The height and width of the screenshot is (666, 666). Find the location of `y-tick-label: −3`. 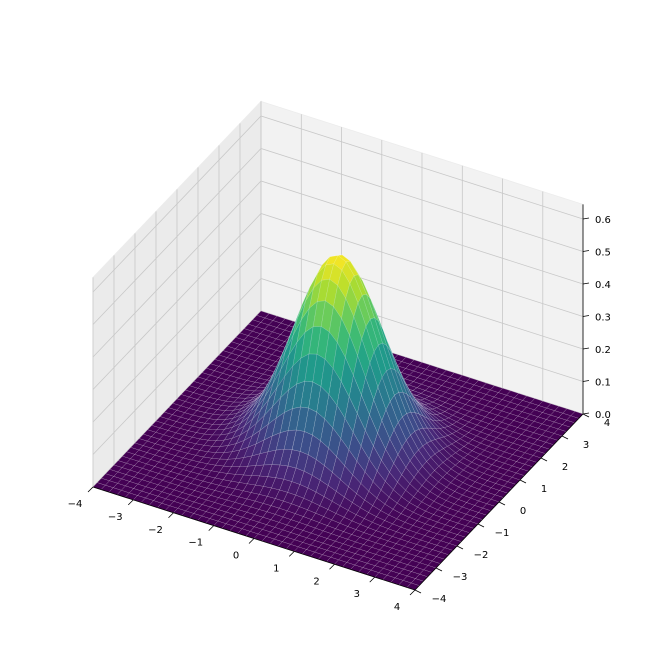

y-tick-label: −3 is located at coordinates (460, 577).